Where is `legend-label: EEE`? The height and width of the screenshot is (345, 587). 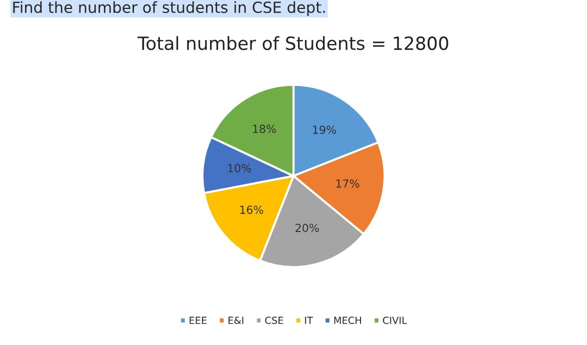 legend-label: EEE is located at coordinates (198, 320).